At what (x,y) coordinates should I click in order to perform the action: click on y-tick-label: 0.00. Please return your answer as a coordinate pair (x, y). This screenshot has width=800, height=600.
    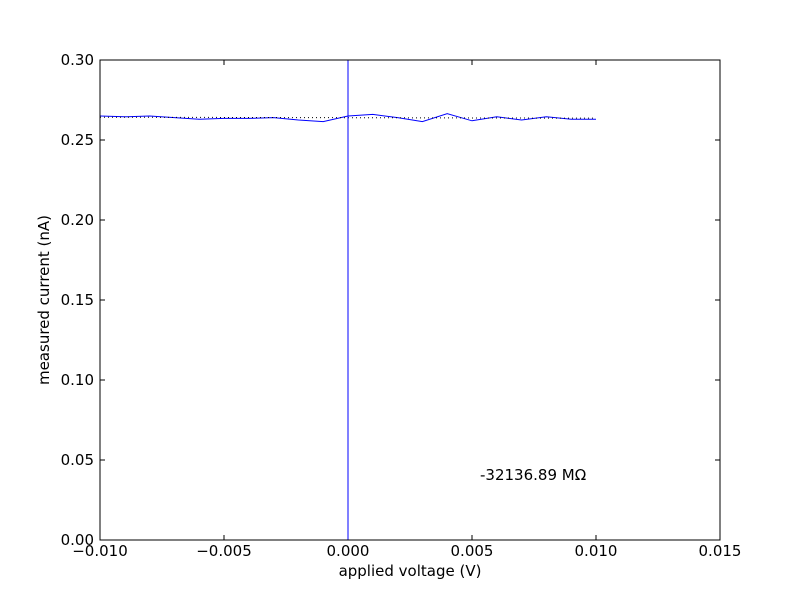
    Looking at the image, I should click on (77, 540).